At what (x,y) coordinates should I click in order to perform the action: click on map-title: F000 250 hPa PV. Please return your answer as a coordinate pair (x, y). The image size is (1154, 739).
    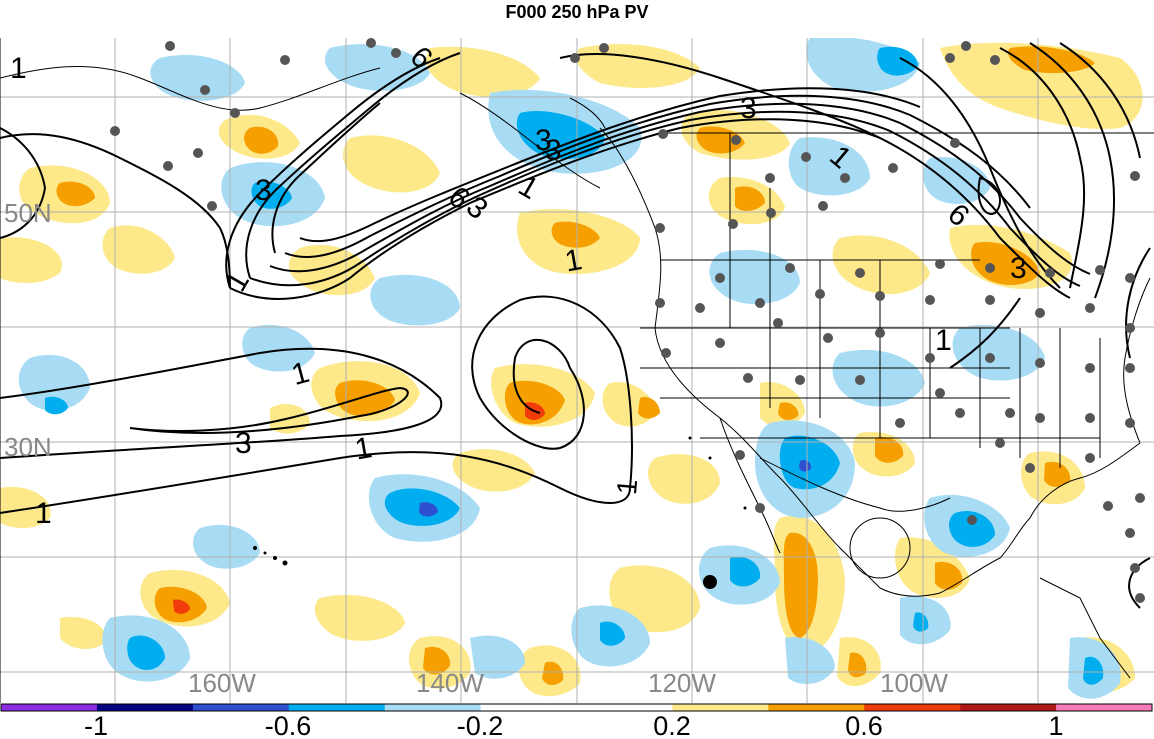
    Looking at the image, I should click on (577, 12).